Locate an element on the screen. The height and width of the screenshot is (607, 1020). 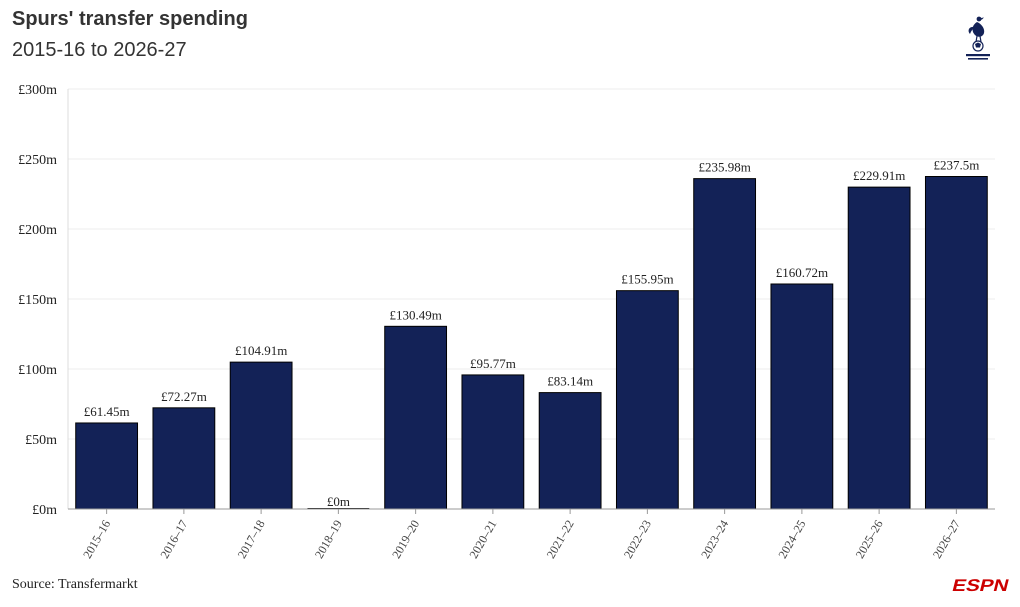
svg-text: ESPN is located at coordinates (980, 585).